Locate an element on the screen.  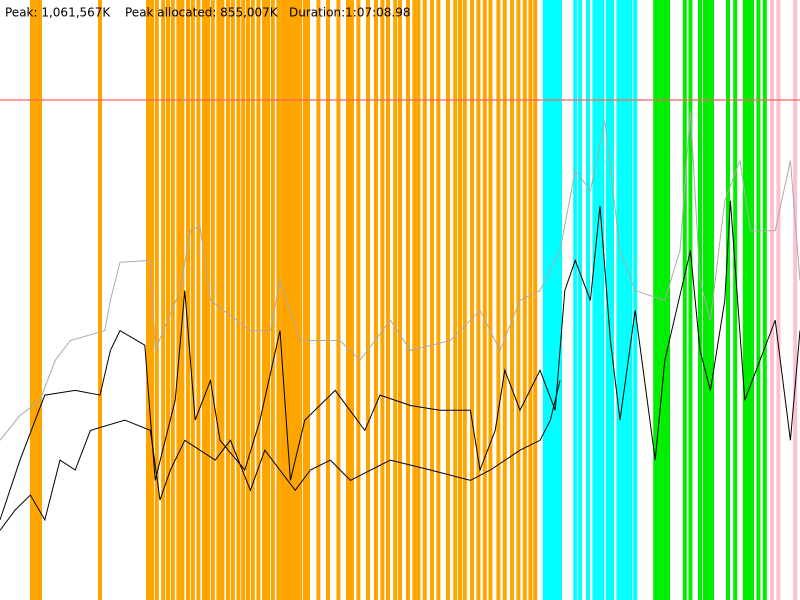
peak-allocated-label: Peak allocated: 855,007K is located at coordinates (202, 13).